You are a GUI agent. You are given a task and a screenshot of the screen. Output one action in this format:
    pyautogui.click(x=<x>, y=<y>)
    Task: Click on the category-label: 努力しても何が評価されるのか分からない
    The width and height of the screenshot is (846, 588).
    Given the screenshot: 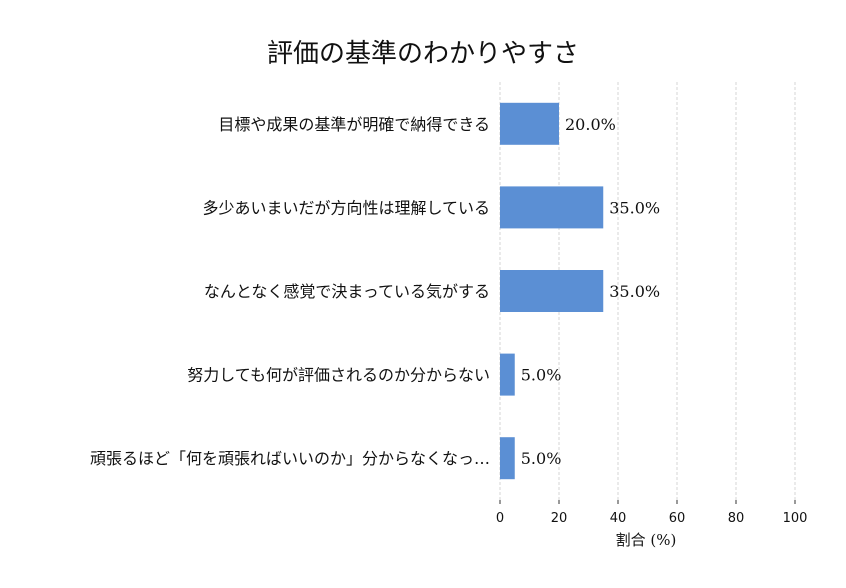 What is the action you would take?
    pyautogui.click(x=338, y=375)
    